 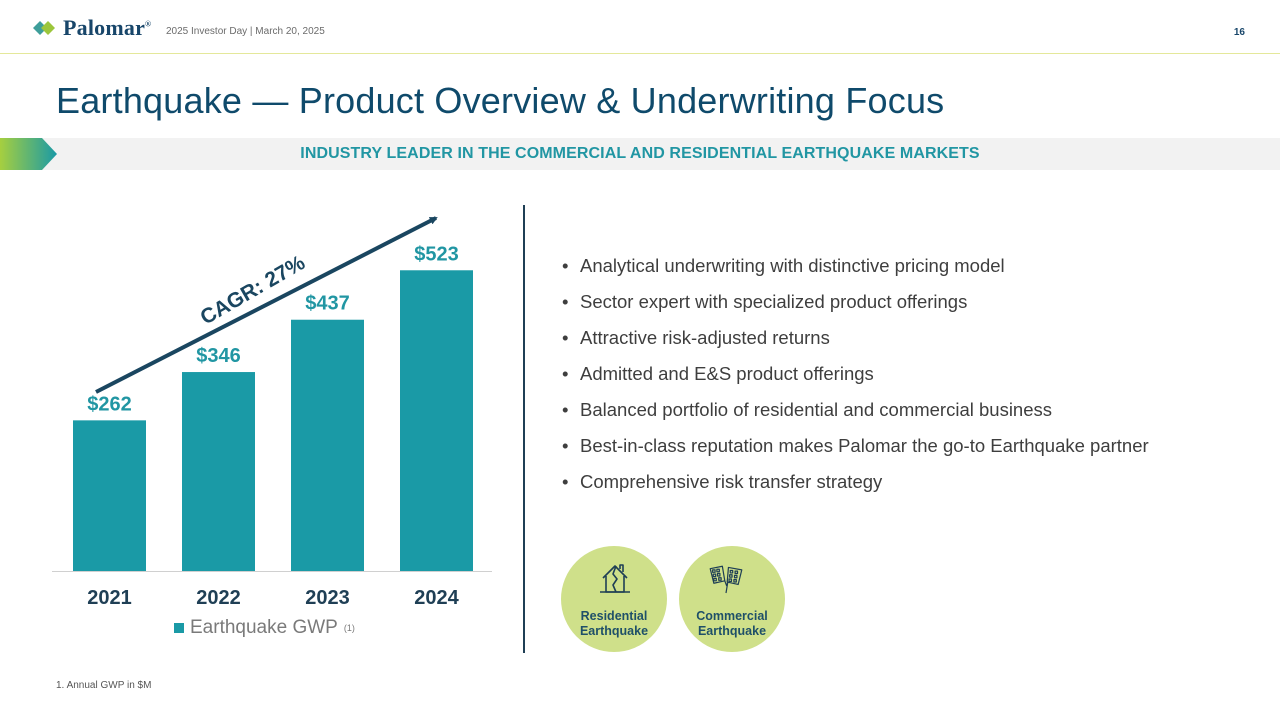 I want to click on cracked-house-icon, so click(x=615, y=578).